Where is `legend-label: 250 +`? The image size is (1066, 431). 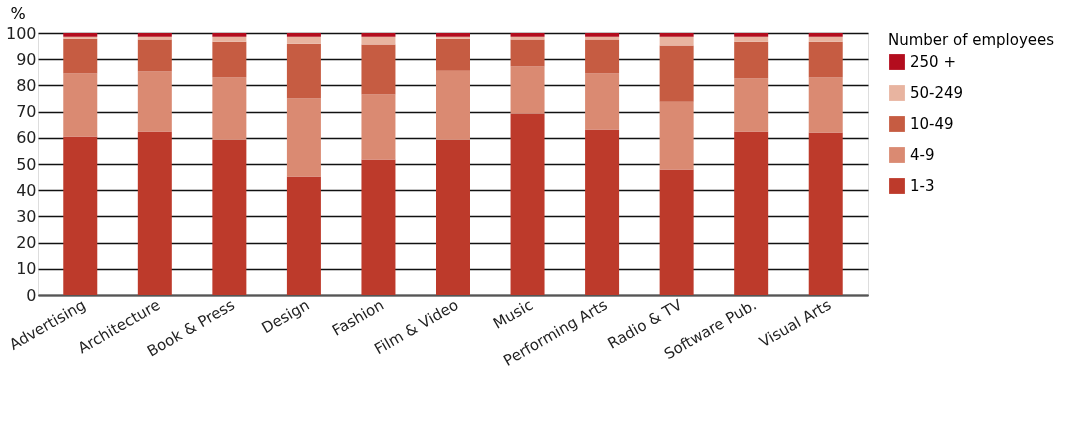 legend-label: 250 + is located at coordinates (933, 62).